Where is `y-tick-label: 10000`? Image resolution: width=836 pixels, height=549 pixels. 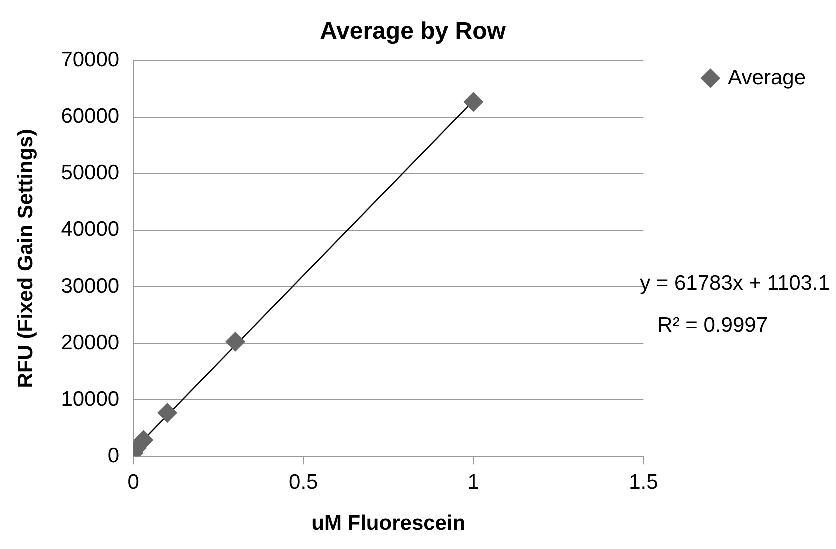 y-tick-label: 10000 is located at coordinates (90, 399).